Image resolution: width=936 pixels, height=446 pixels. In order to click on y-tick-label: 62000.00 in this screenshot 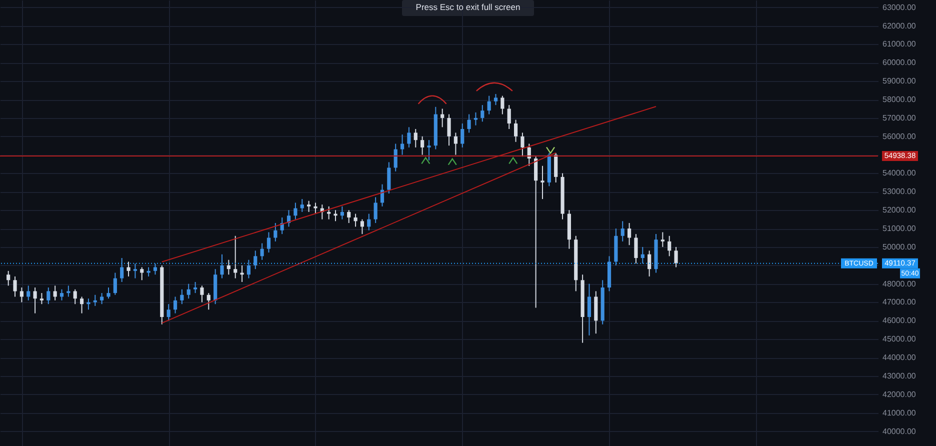, I will do `click(899, 25)`.